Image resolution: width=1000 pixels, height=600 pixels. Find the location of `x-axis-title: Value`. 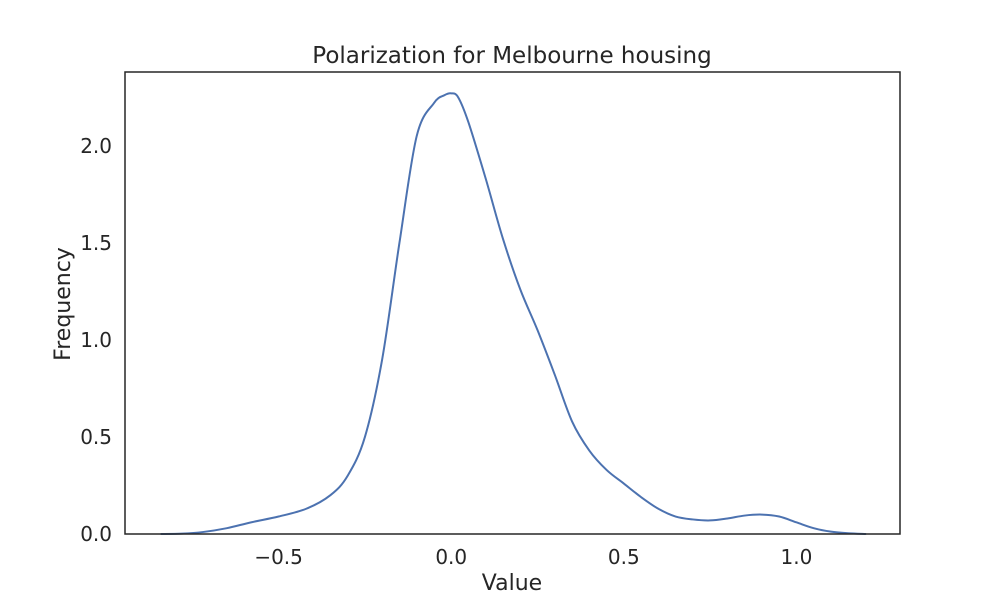

x-axis-title: Value is located at coordinates (512, 583).